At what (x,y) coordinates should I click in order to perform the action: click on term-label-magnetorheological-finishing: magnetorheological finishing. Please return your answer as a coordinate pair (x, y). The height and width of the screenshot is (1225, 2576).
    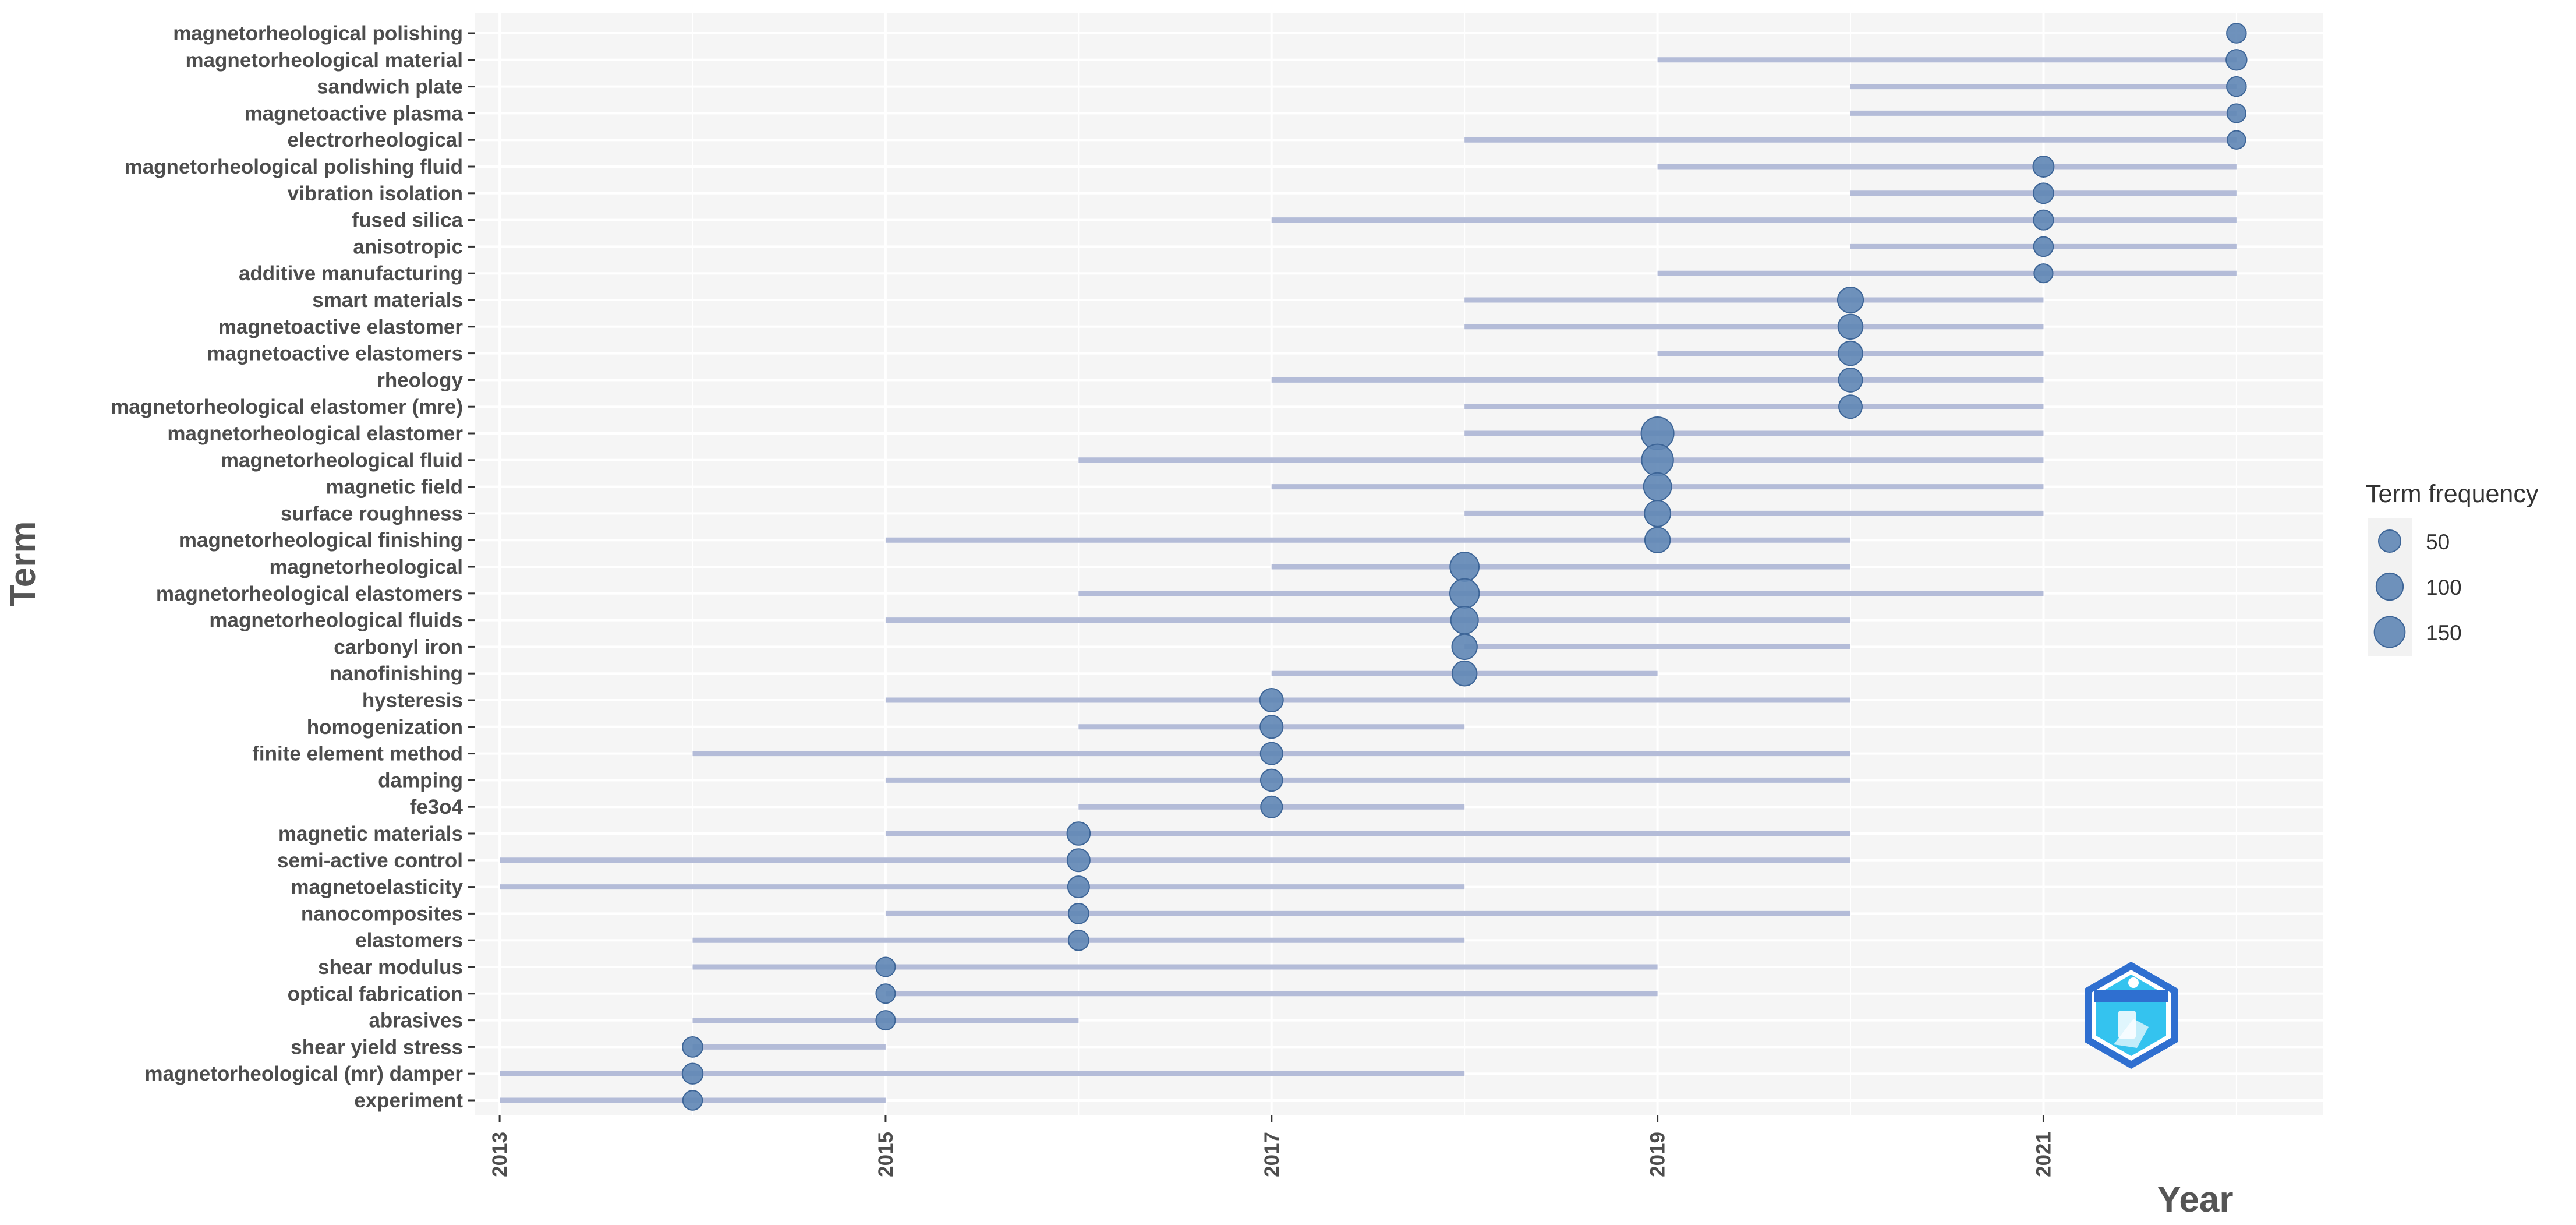
    Looking at the image, I should click on (321, 540).